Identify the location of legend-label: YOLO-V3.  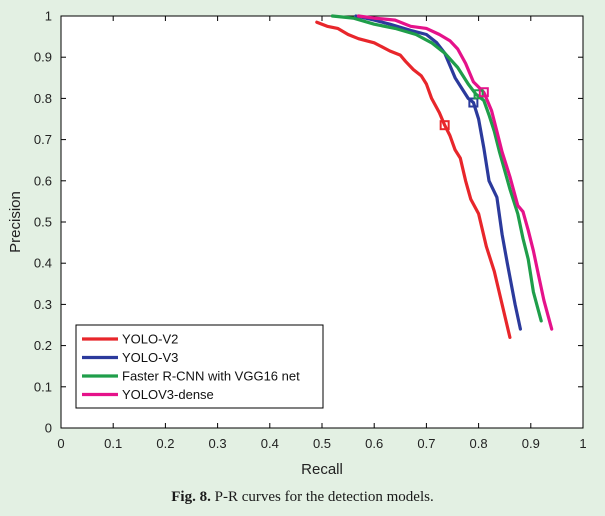
(150, 357).